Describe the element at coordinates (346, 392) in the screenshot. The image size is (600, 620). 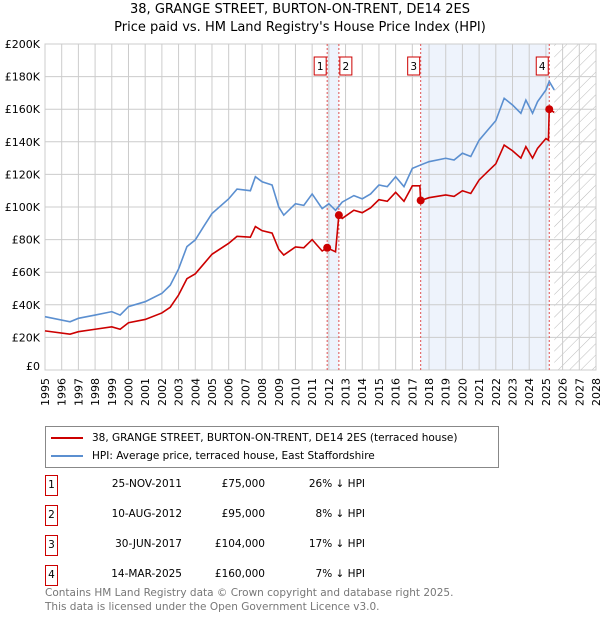
I see `x-tick-label: 2013` at that location.